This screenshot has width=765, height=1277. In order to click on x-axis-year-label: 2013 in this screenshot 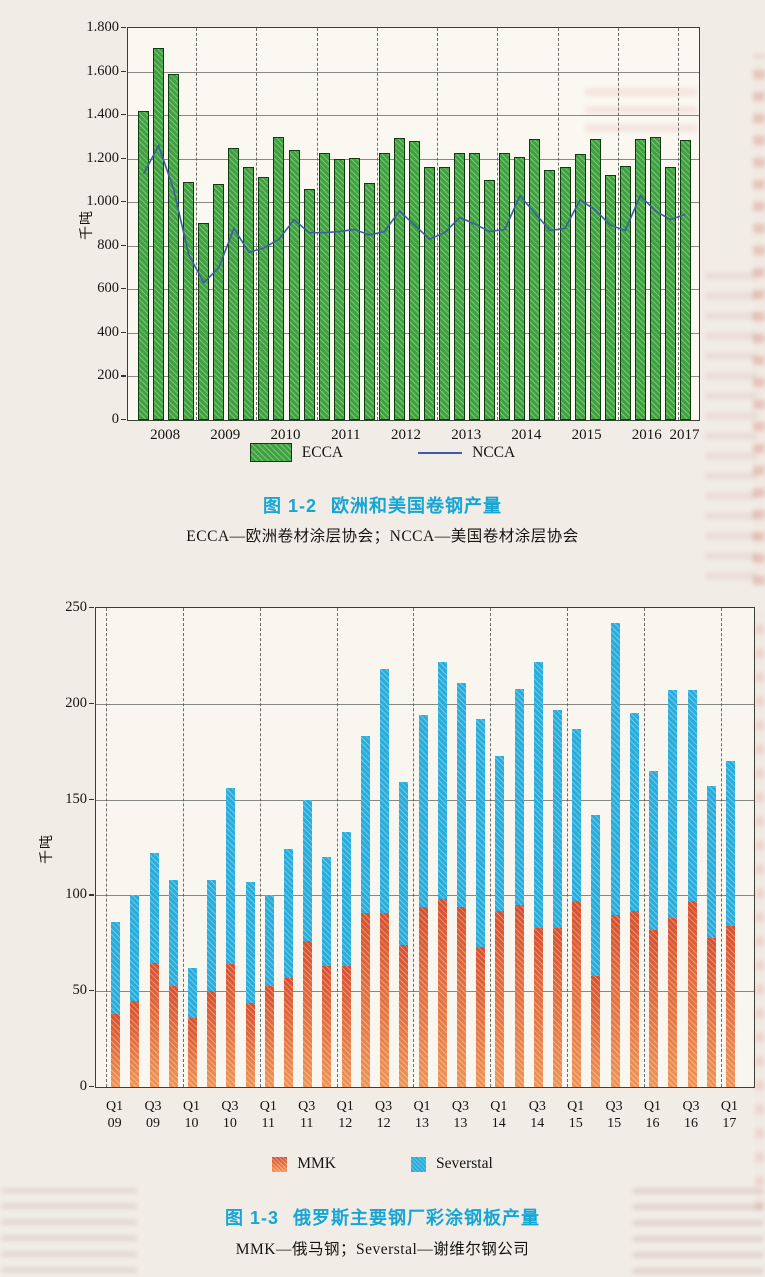, I will do `click(466, 435)`.